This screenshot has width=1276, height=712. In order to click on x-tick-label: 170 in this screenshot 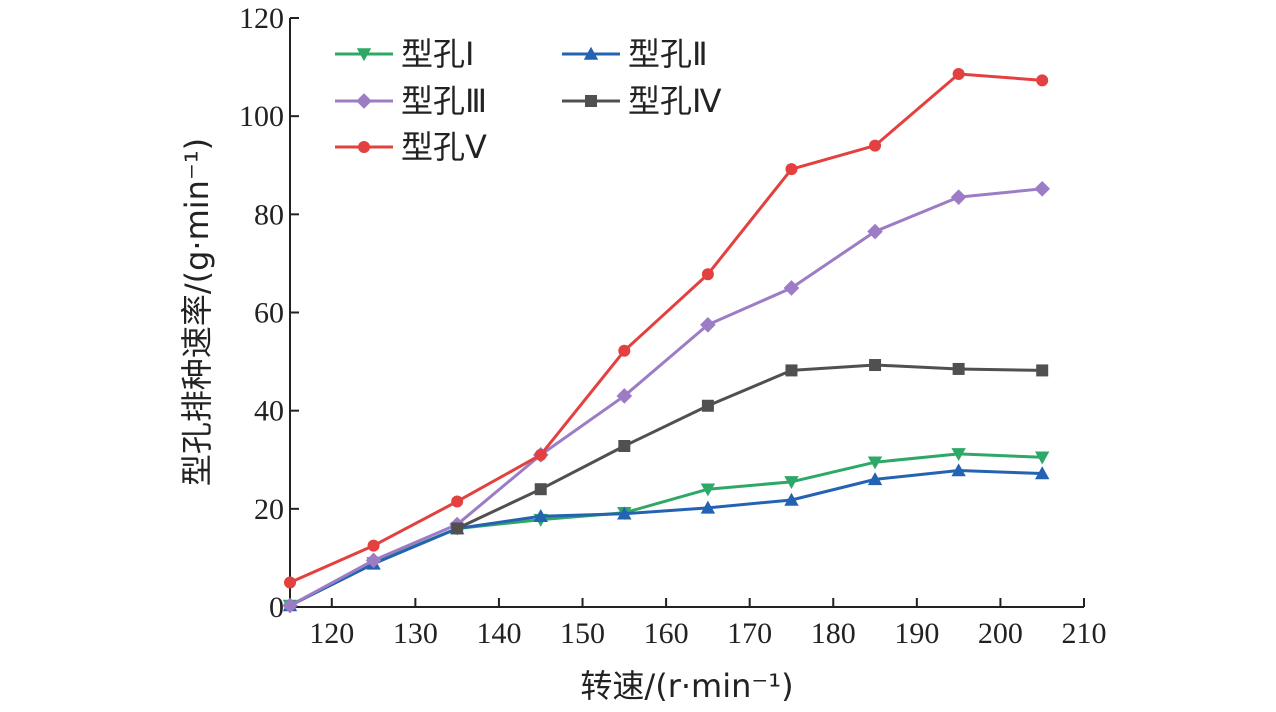, I will do `click(749, 633)`.